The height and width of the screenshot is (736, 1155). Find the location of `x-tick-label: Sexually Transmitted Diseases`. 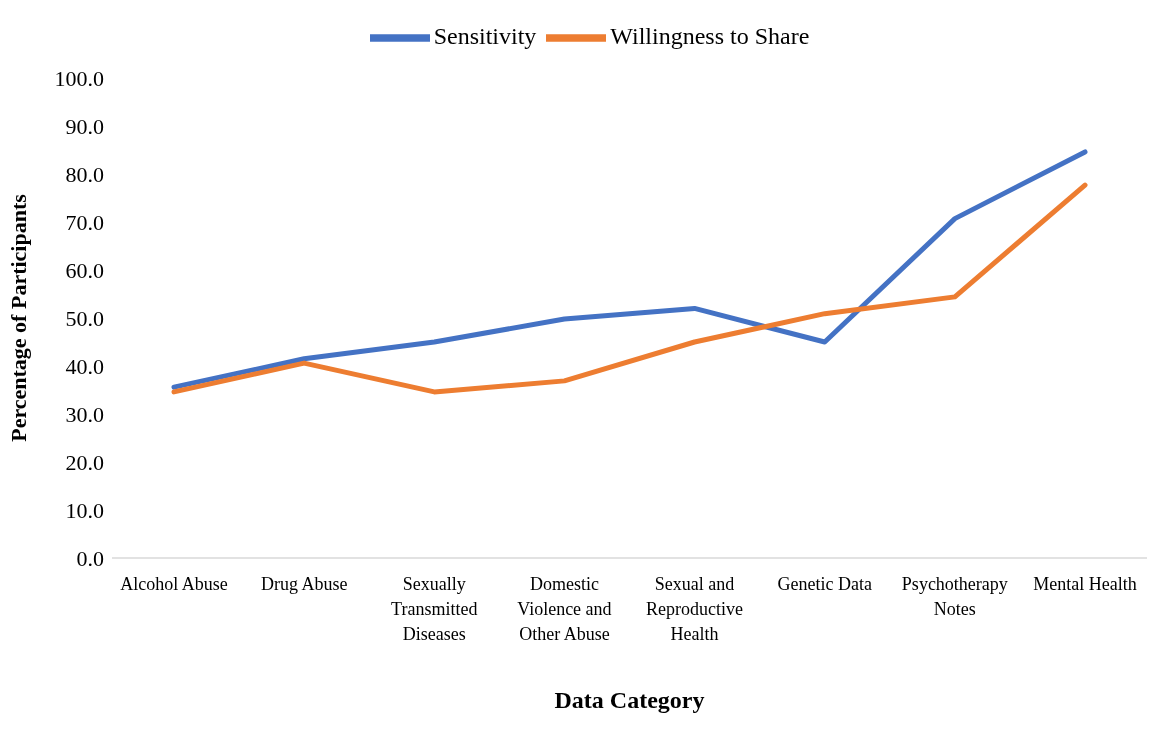

x-tick-label: Sexually Transmitted Diseases is located at coordinates (434, 609).